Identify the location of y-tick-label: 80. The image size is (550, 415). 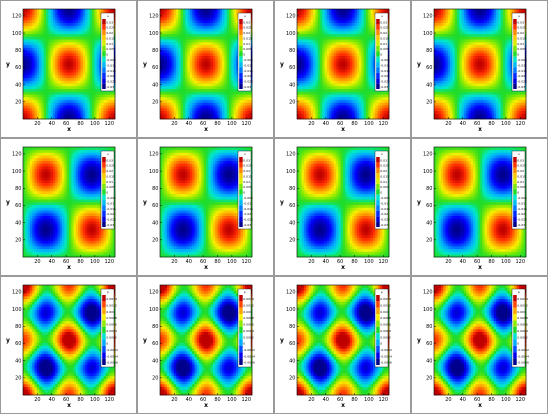
(18, 51).